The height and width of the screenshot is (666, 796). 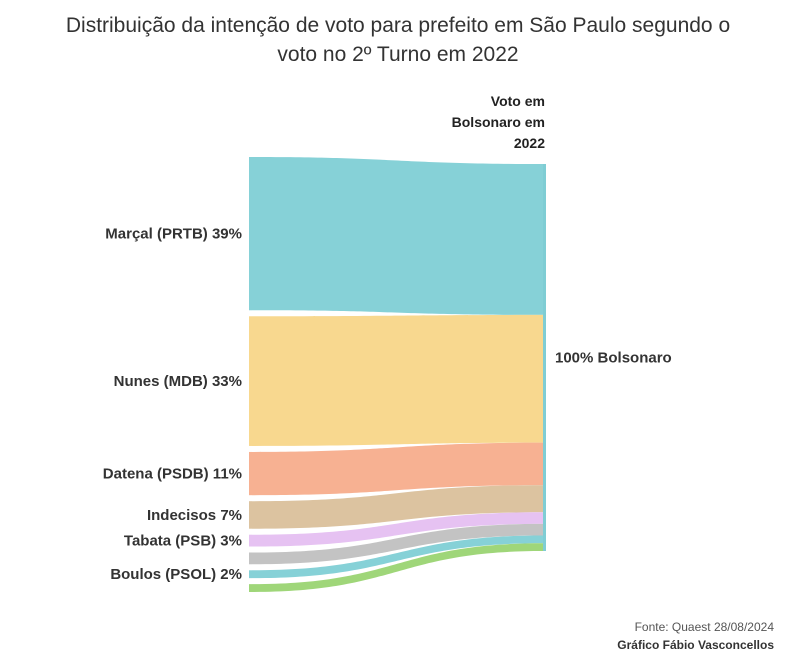 I want to click on sankey-source-label-3: Indecisos 7%, so click(x=194, y=515).